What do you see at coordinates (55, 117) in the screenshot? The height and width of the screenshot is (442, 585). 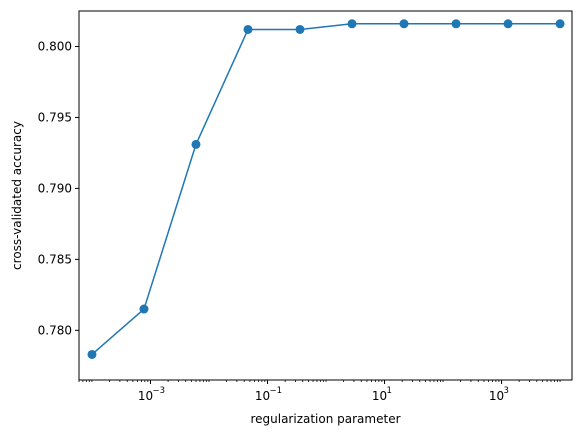 I see `y-tick-label: 0.795` at bounding box center [55, 117].